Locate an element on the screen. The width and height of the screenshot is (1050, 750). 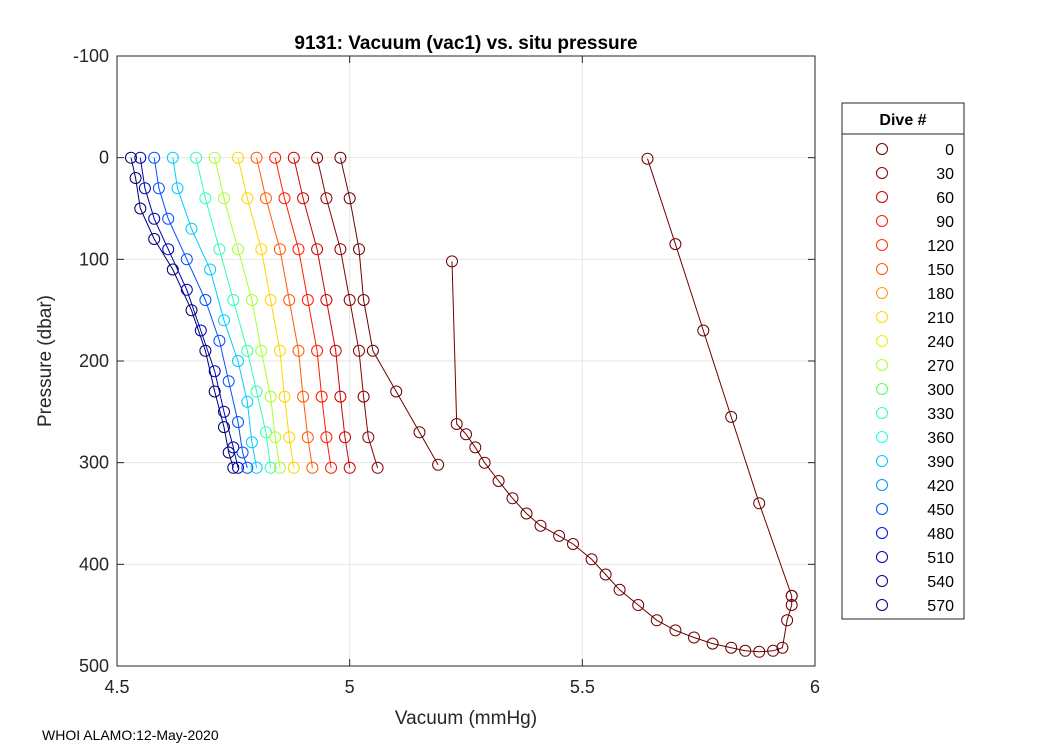
legend-entry: 540 is located at coordinates (915, 582).